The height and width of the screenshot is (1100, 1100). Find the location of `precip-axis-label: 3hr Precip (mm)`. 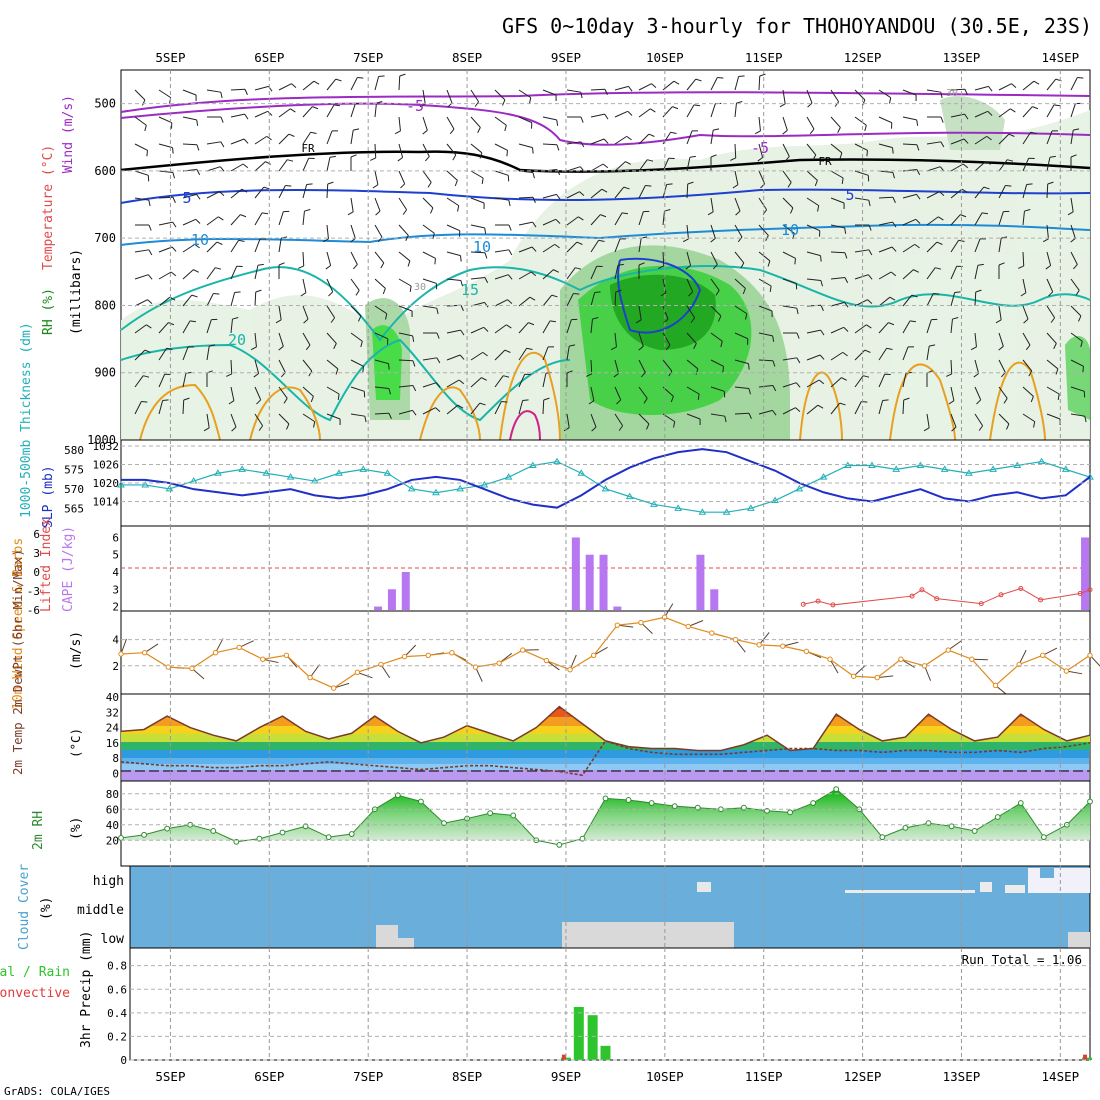

precip-axis-label: 3hr Precip (mm) is located at coordinates (86, 989).